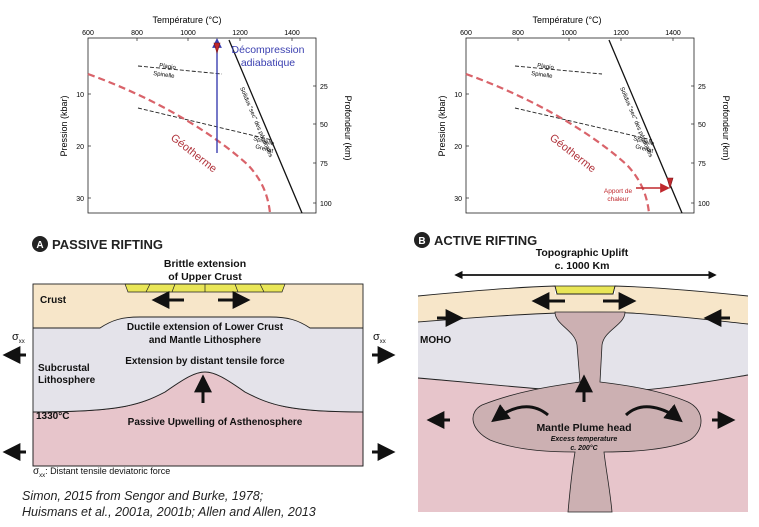 Image resolution: width=759 pixels, height=527 pixels. Describe the element at coordinates (198, 392) in the screenshot. I see `isotherm-1330-line` at that location.